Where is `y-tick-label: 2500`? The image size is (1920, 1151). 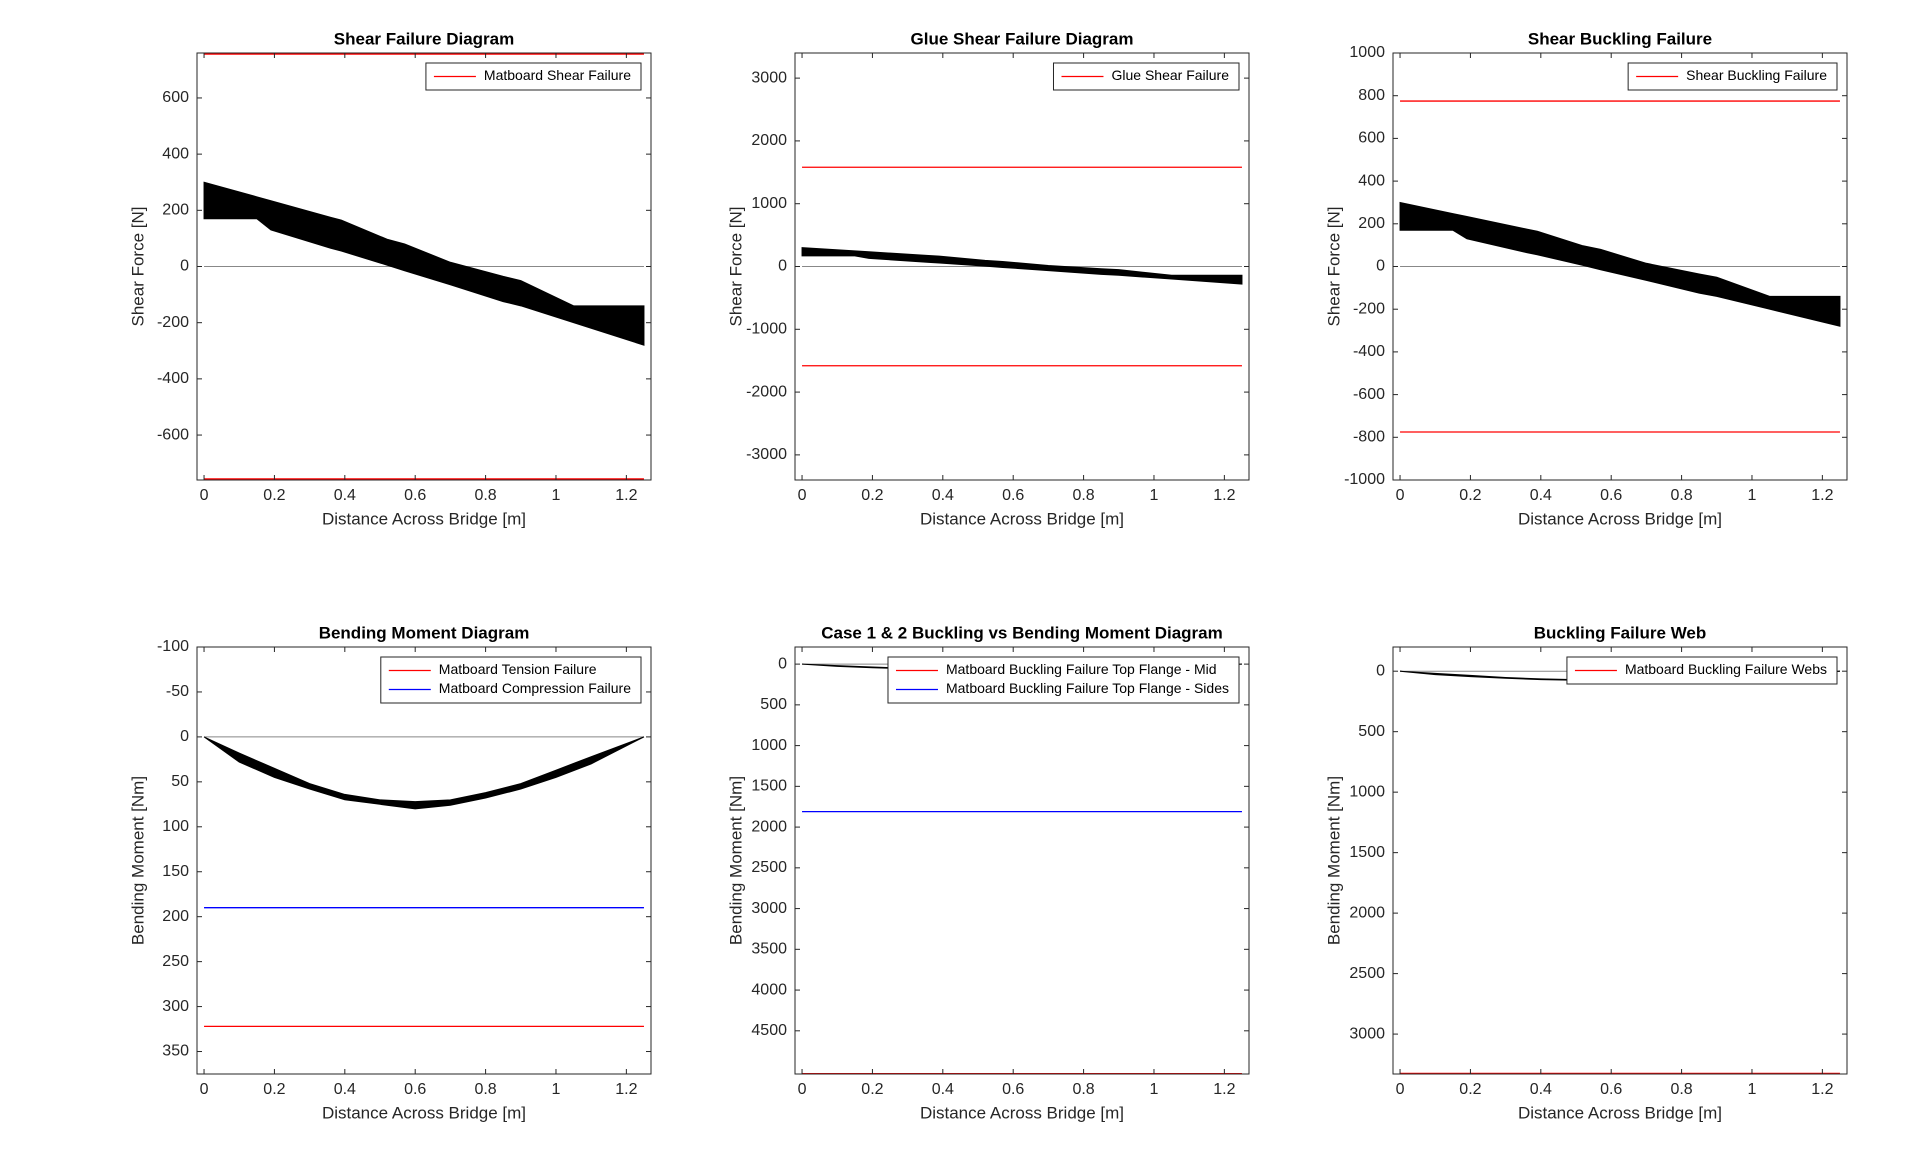
y-tick-label: 2500 is located at coordinates (769, 867).